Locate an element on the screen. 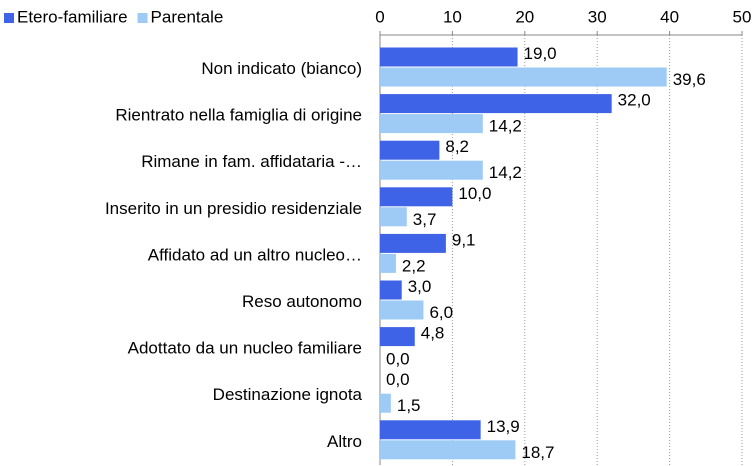  value-label: 2,2 is located at coordinates (414, 265).